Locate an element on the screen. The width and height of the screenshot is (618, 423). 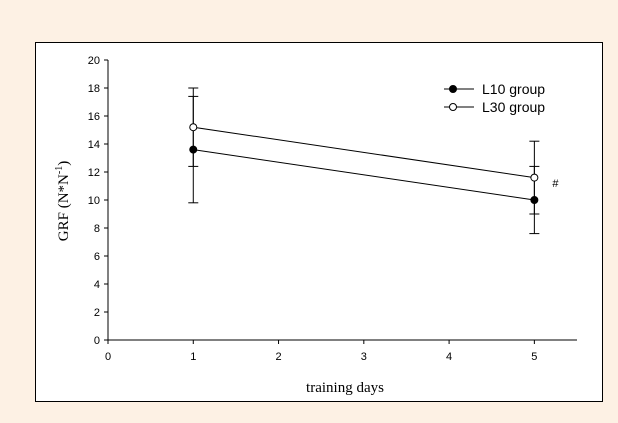
y-tick-label: 18 is located at coordinates (94, 89).